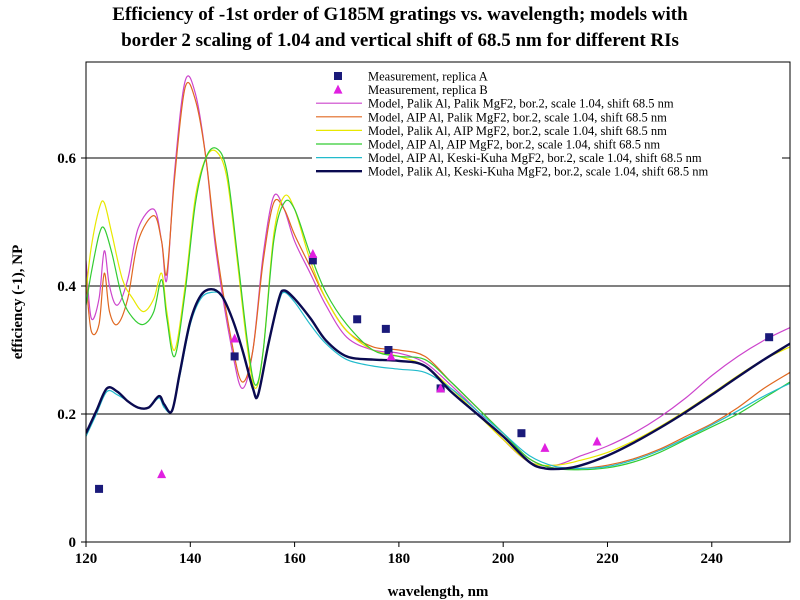 This screenshot has width=800, height=600. I want to click on legend-label: Measurement, replica A, so click(428, 77).